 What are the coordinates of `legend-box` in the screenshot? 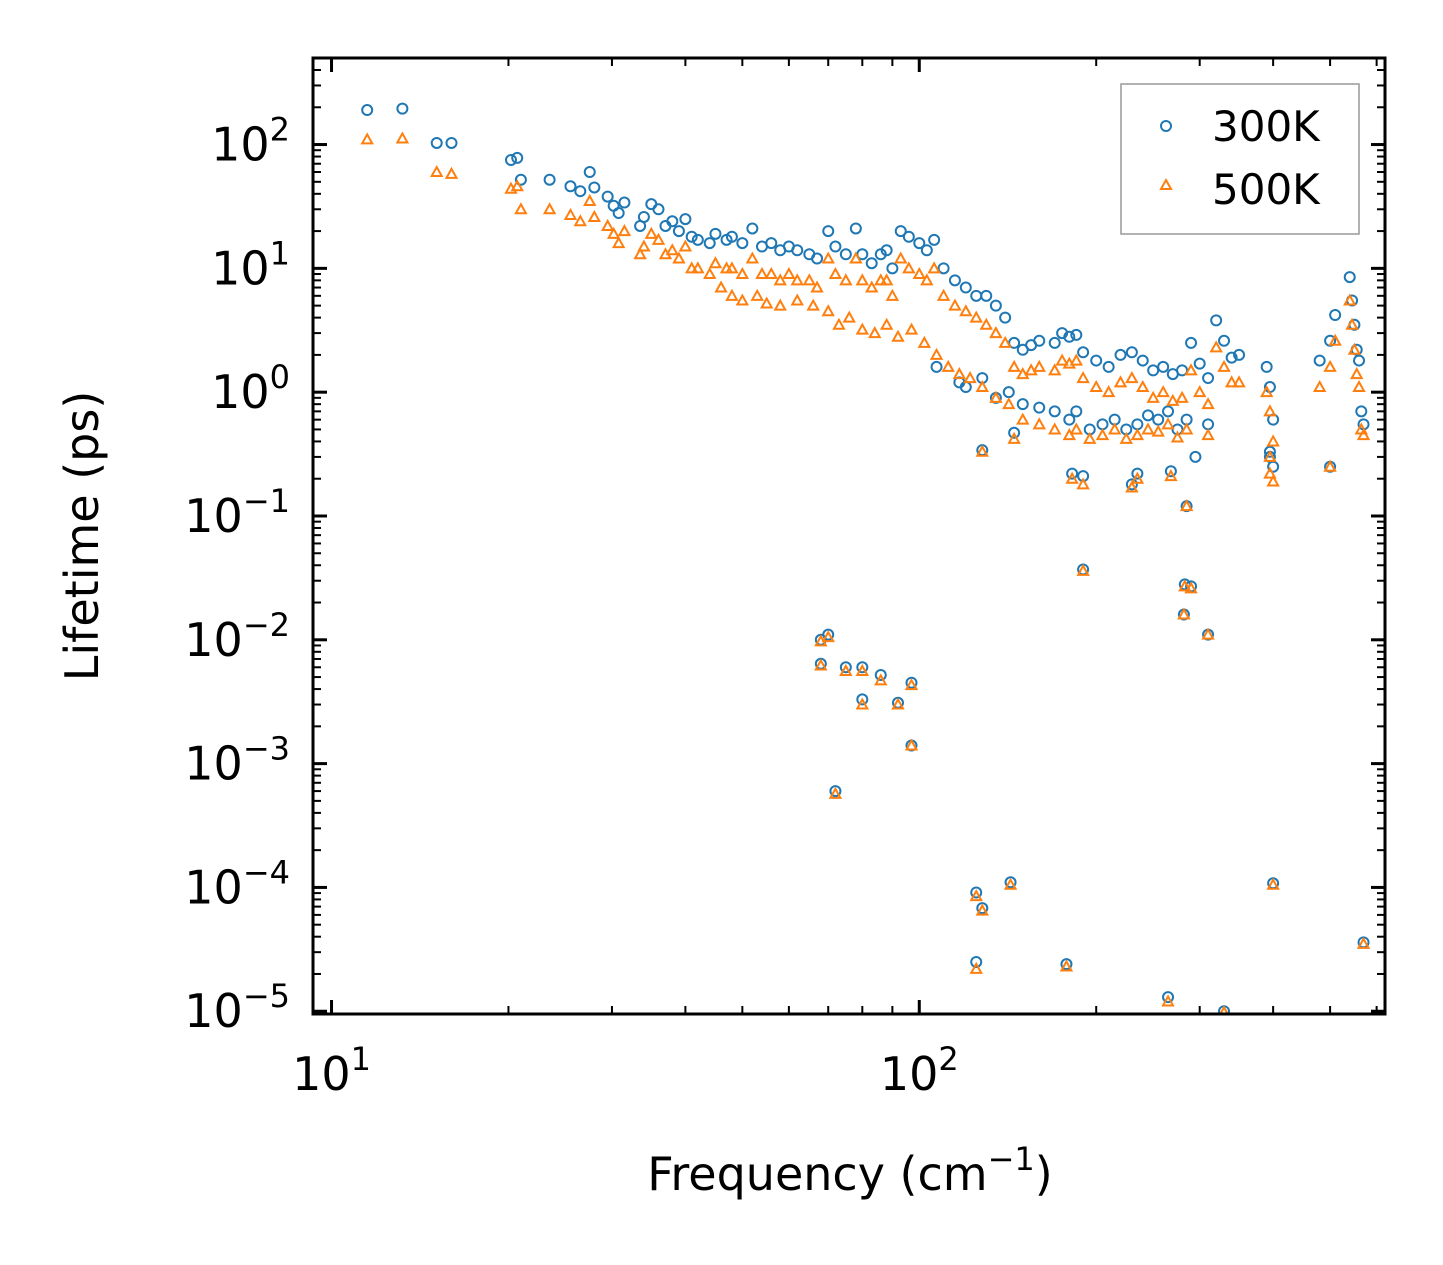 It's located at (1240, 159).